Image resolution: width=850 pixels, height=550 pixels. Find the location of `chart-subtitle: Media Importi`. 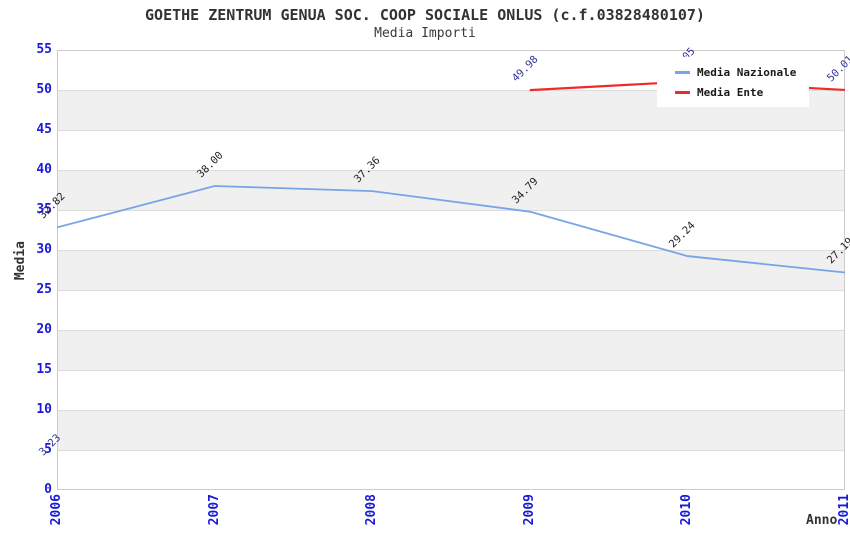

chart-subtitle: Media Importi is located at coordinates (425, 33).